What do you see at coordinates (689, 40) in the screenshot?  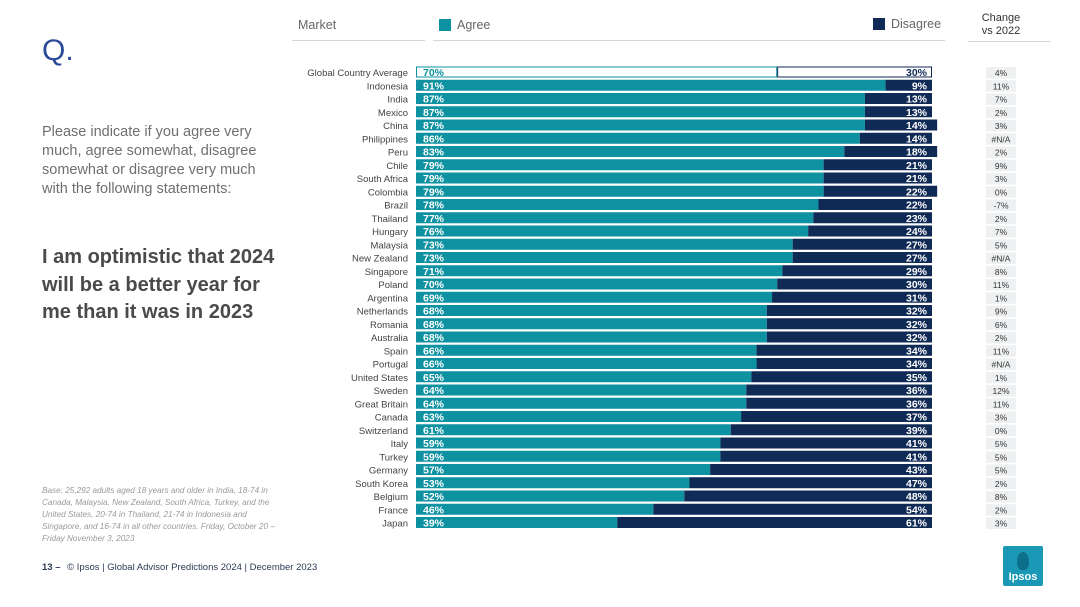 I see `header-legend-line` at bounding box center [689, 40].